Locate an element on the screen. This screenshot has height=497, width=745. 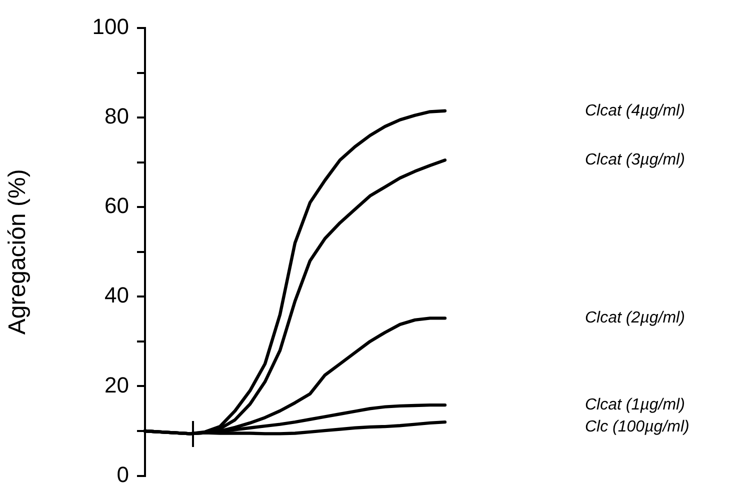
text: Clcat (4µg/ml) is located at coordinates (635, 111).